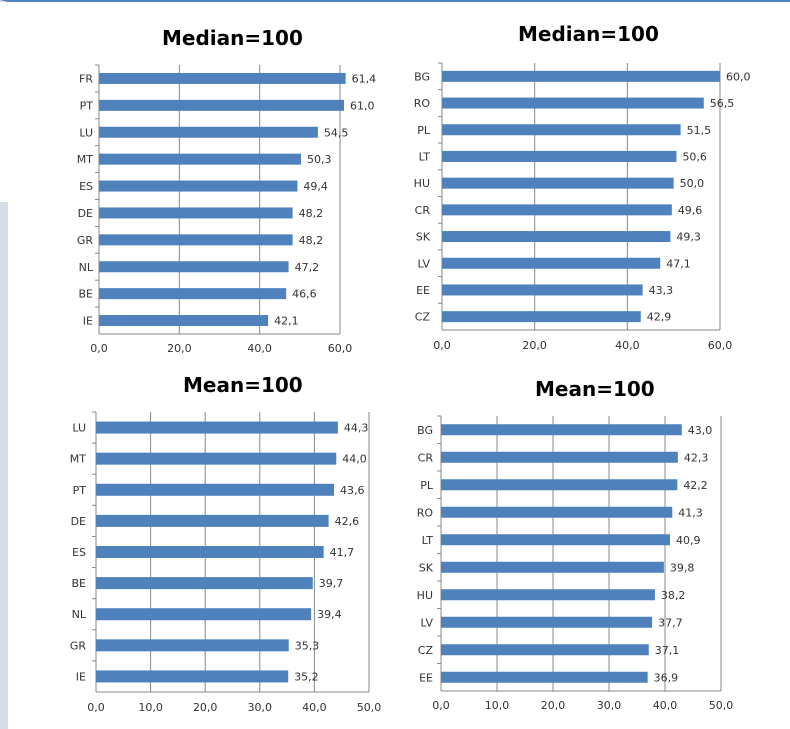  What do you see at coordinates (243, 385) in the screenshot?
I see `chart-title: Mean=100` at bounding box center [243, 385].